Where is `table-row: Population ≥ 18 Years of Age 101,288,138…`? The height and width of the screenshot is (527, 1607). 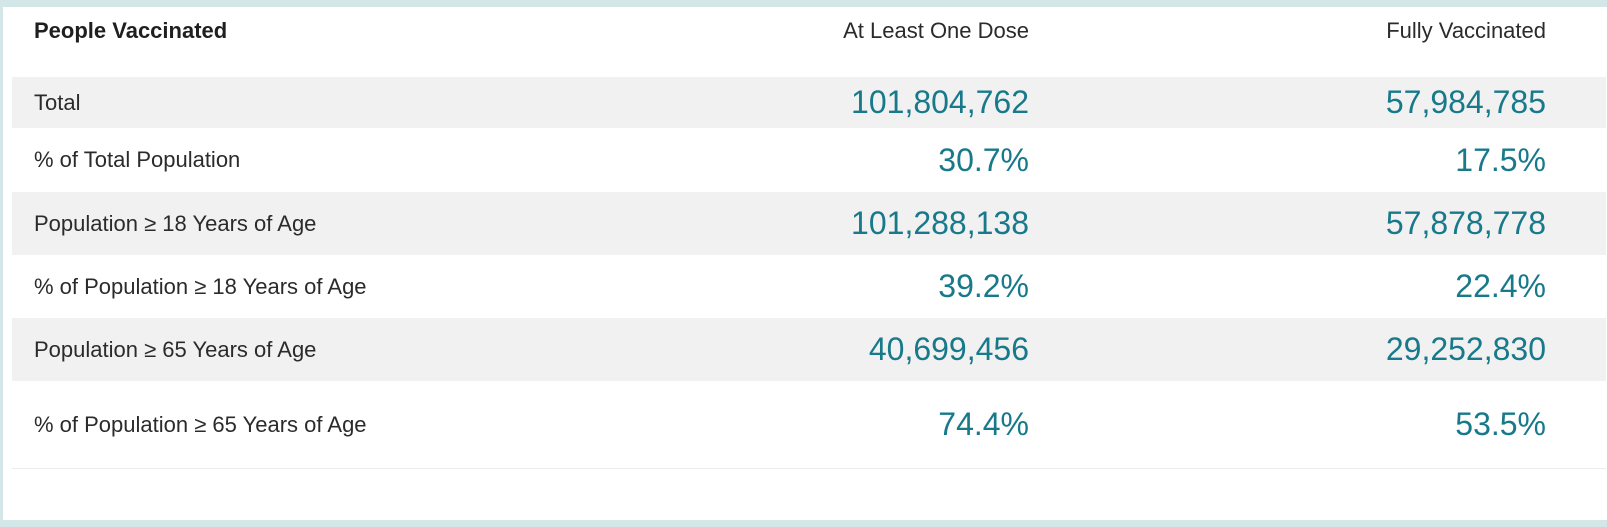
table-row: Population ≥ 18 Years of Age 101,288,138… is located at coordinates (809, 223).